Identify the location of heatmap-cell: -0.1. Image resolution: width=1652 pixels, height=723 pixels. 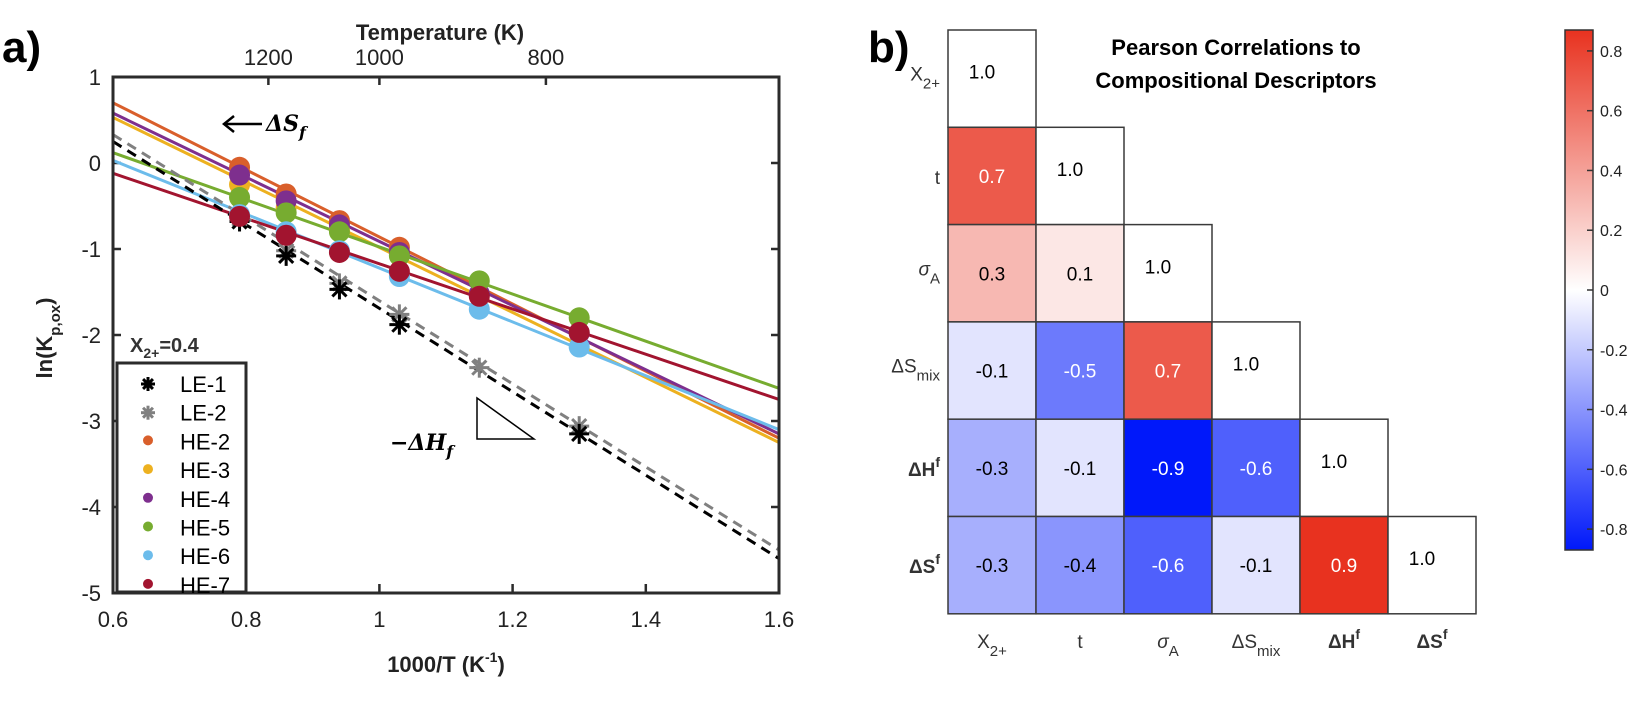
(1080, 468).